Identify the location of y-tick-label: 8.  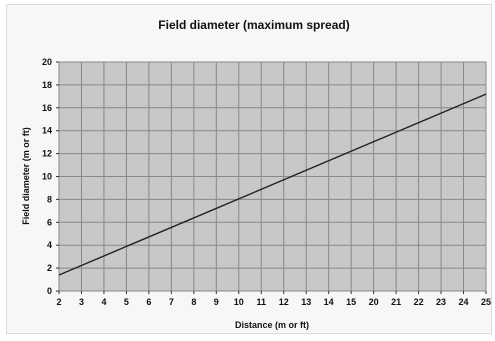
(49, 199).